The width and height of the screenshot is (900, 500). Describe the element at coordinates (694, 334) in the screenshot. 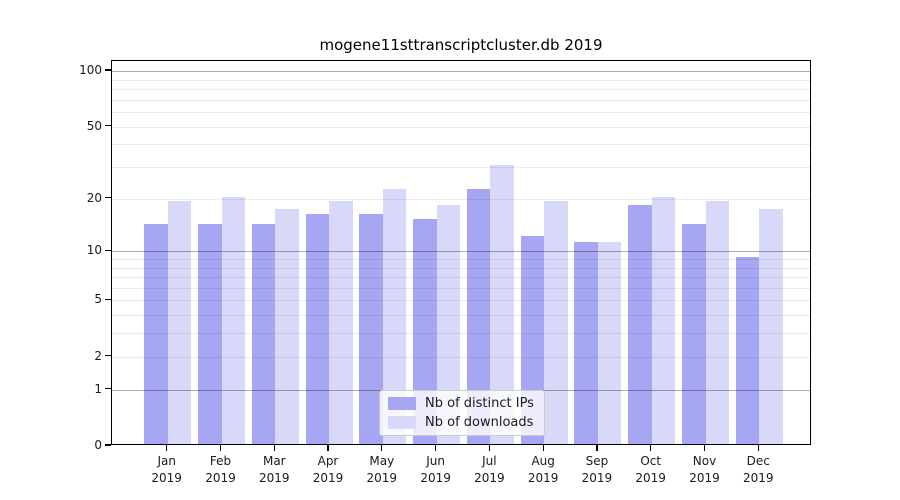

I see `bar-nov-2019-distinct-ips` at that location.